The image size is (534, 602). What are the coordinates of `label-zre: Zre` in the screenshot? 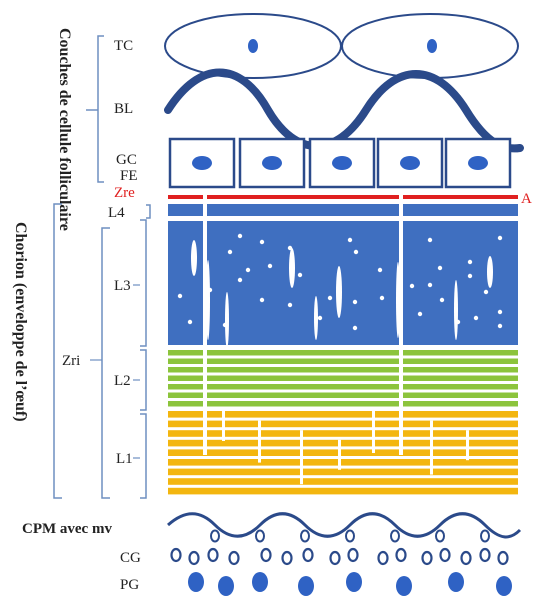 It's located at (124, 193).